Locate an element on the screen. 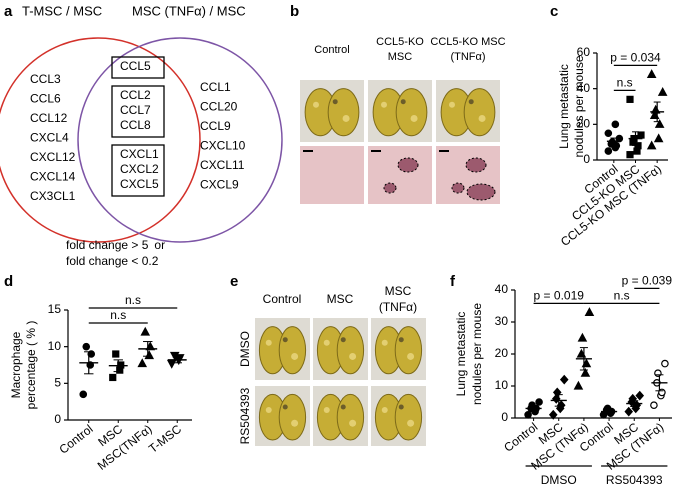 The height and width of the screenshot is (494, 676). gene: CCL20 is located at coordinates (219, 107).